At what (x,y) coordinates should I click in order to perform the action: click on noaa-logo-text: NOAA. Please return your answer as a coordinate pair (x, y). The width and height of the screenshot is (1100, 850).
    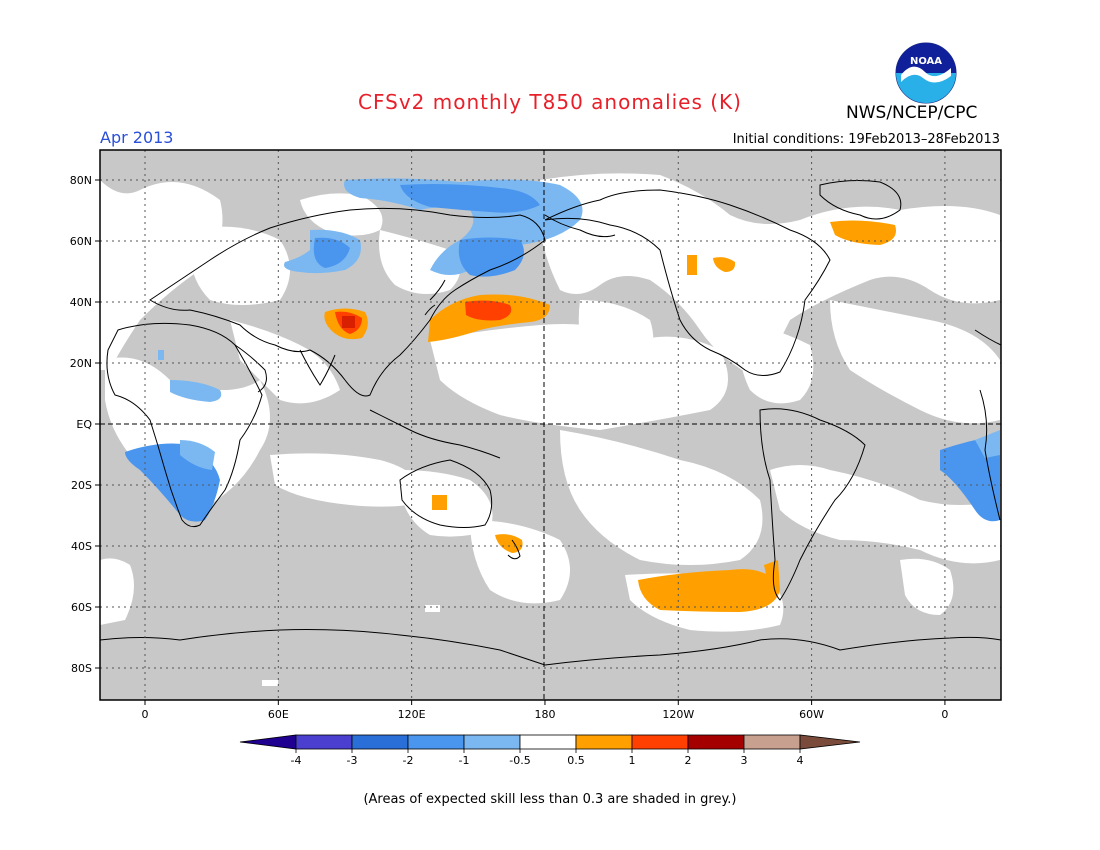
    Looking at the image, I should click on (926, 61).